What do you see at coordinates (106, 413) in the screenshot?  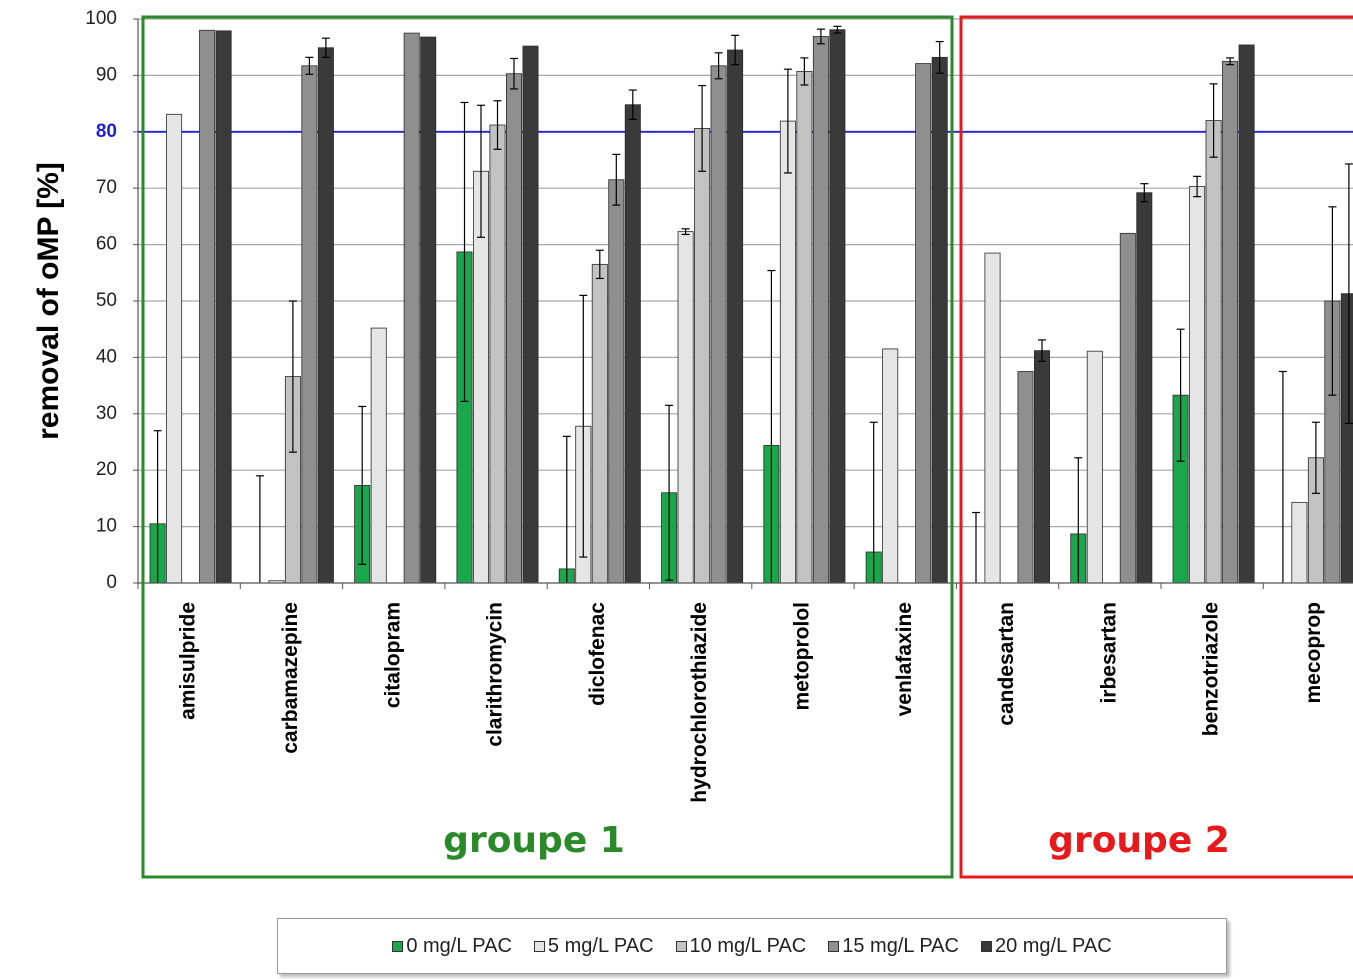 I see `y-tick-label: 30` at bounding box center [106, 413].